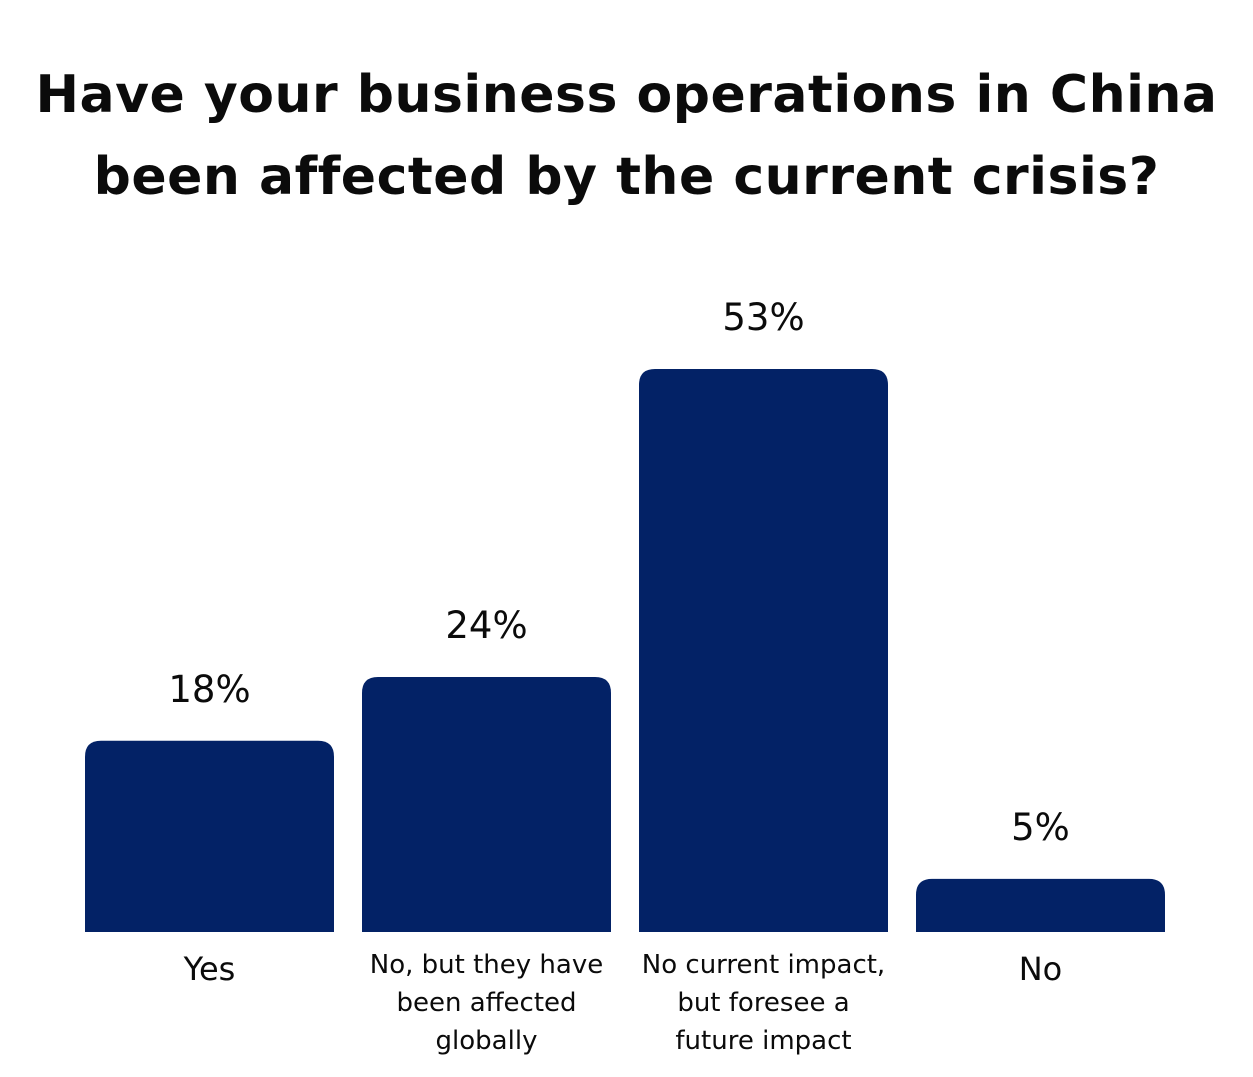 This screenshot has width=1253, height=1077. Describe the element at coordinates (486, 965) in the screenshot. I see `category-label-2-line-1: No, but they have` at that location.